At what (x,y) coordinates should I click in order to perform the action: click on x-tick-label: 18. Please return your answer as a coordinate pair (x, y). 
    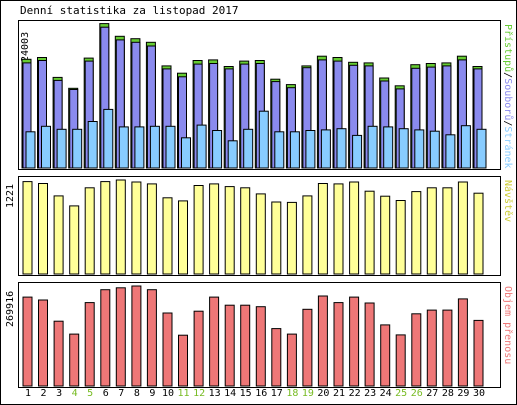
    Looking at the image, I should click on (292, 393).